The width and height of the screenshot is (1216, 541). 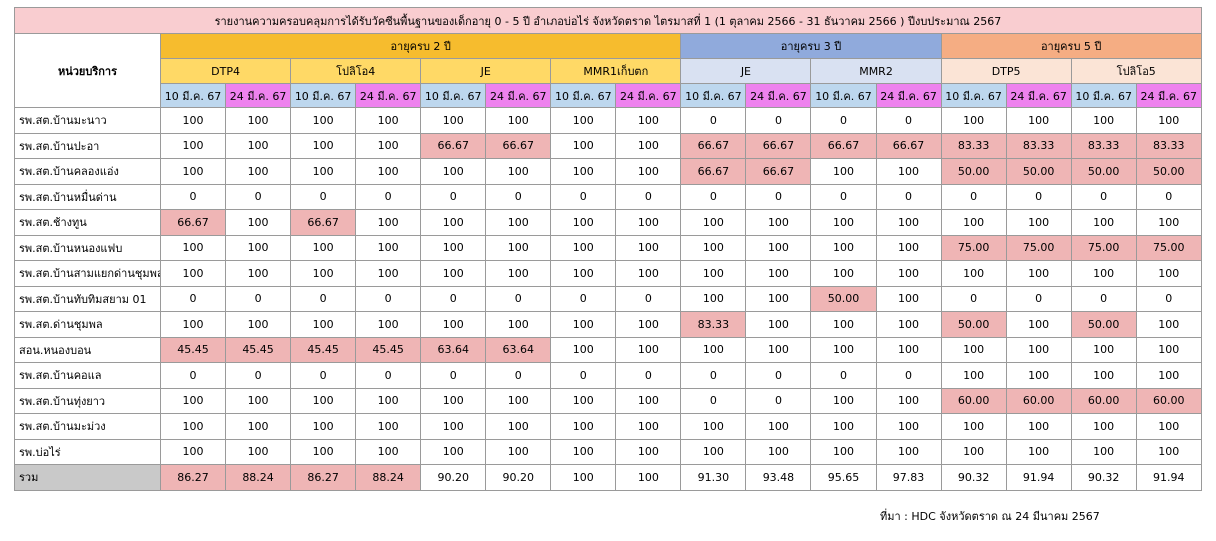 What do you see at coordinates (778, 477) in the screenshot?
I see `coverage-value-cell: 93.48` at bounding box center [778, 477].